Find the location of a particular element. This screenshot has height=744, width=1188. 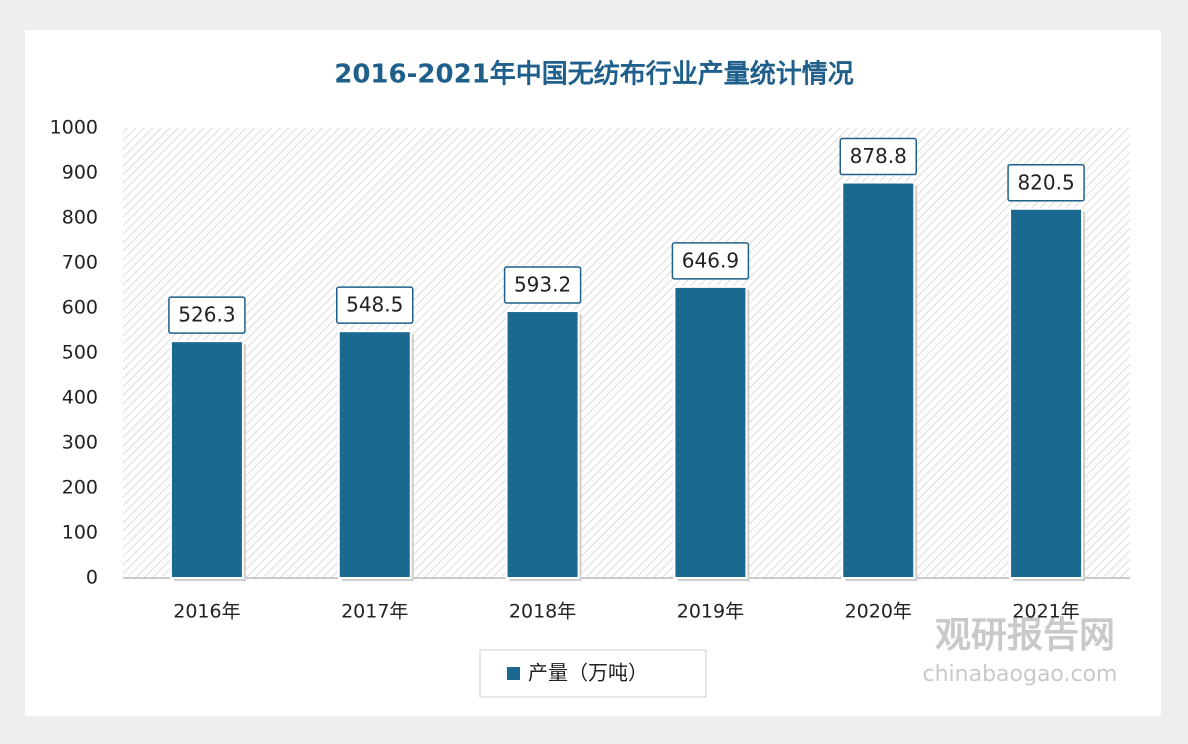

chart-title: 2016-2021年中国无纺布行业产量统计情况 is located at coordinates (594, 74).